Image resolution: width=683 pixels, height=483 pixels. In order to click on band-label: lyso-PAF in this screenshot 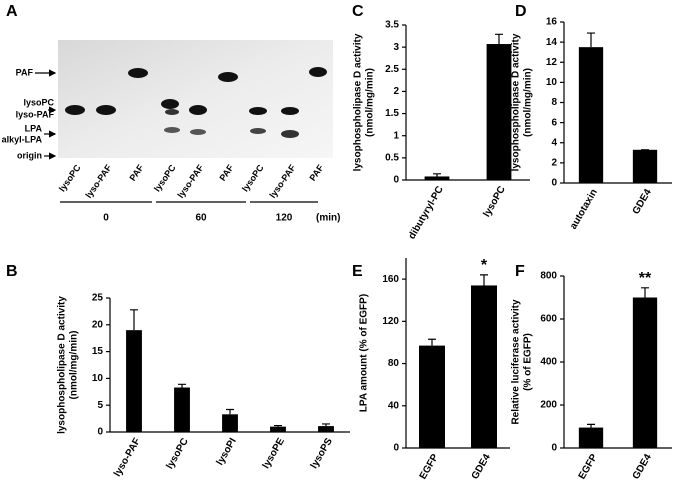, I will do `click(35, 114)`.